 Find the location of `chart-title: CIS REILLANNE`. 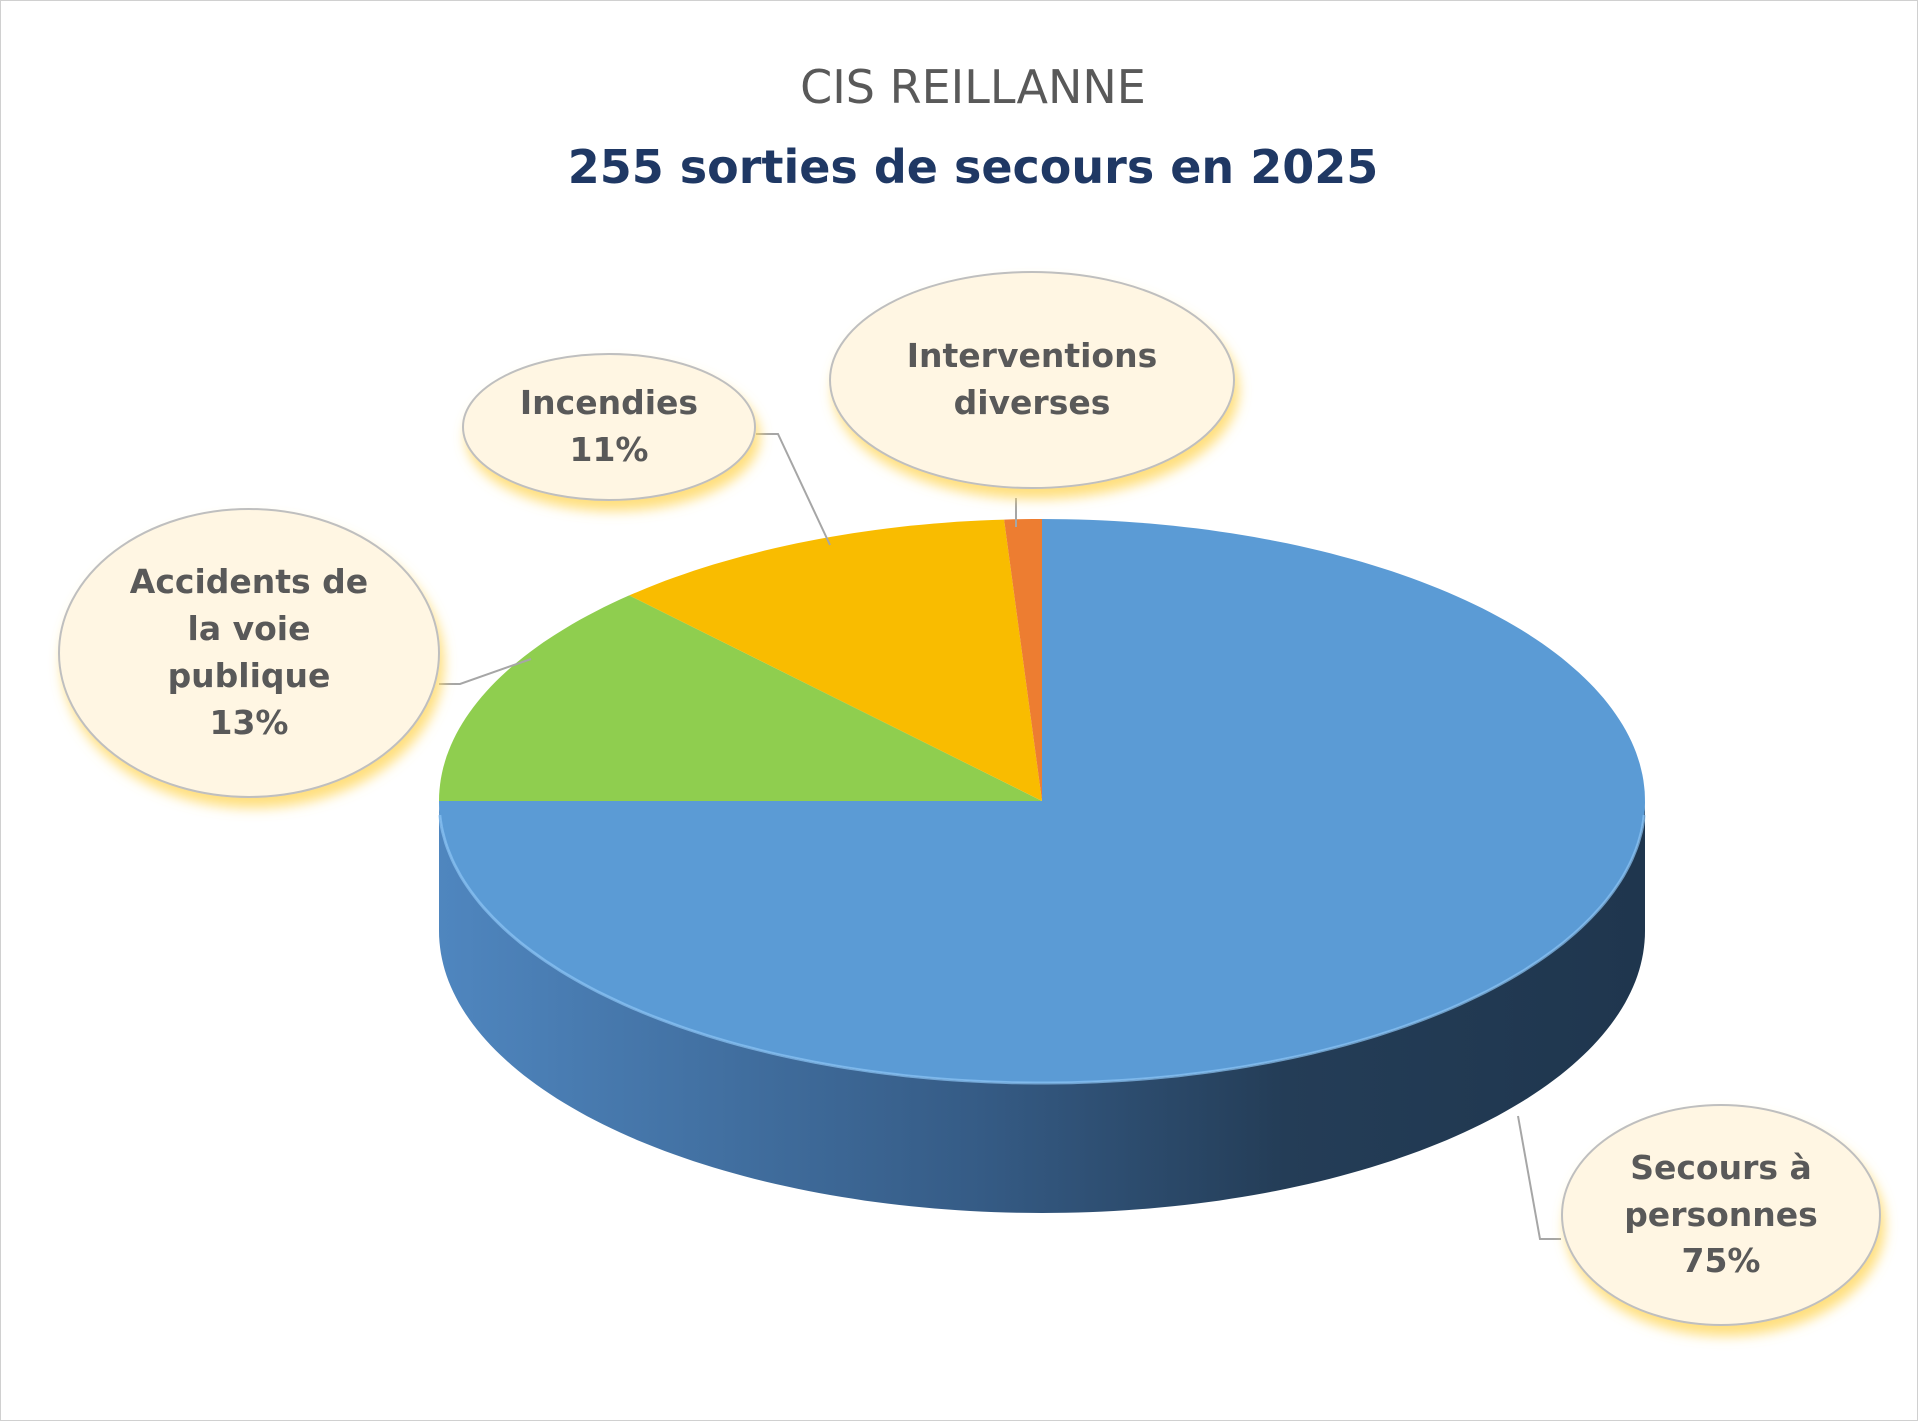

chart-title: CIS REILLANNE is located at coordinates (973, 87).